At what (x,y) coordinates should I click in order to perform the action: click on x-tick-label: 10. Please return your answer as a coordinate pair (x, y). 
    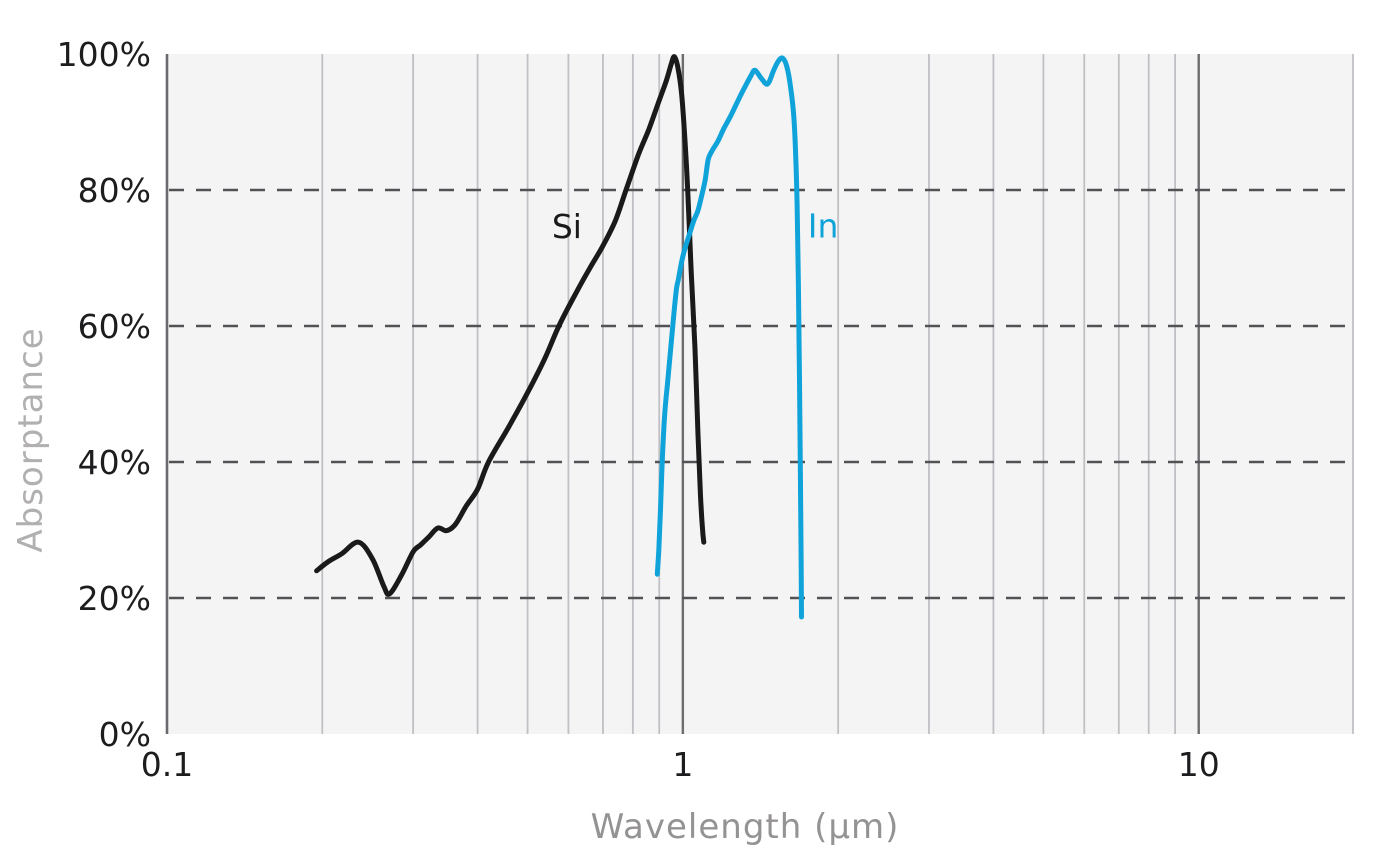
    Looking at the image, I should click on (1199, 764).